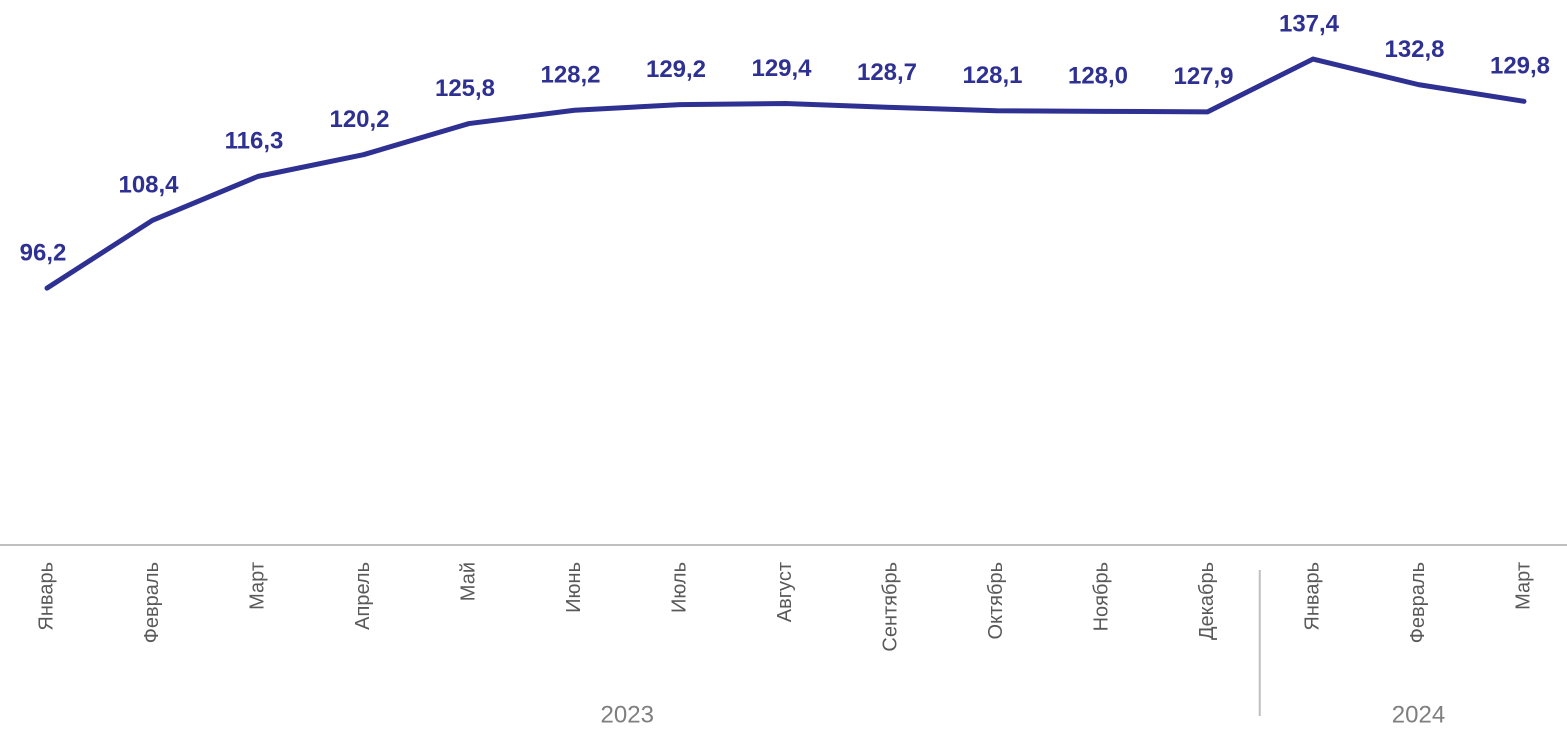  What do you see at coordinates (1520, 66) in the screenshot?
I see `data-label: 129,8` at bounding box center [1520, 66].